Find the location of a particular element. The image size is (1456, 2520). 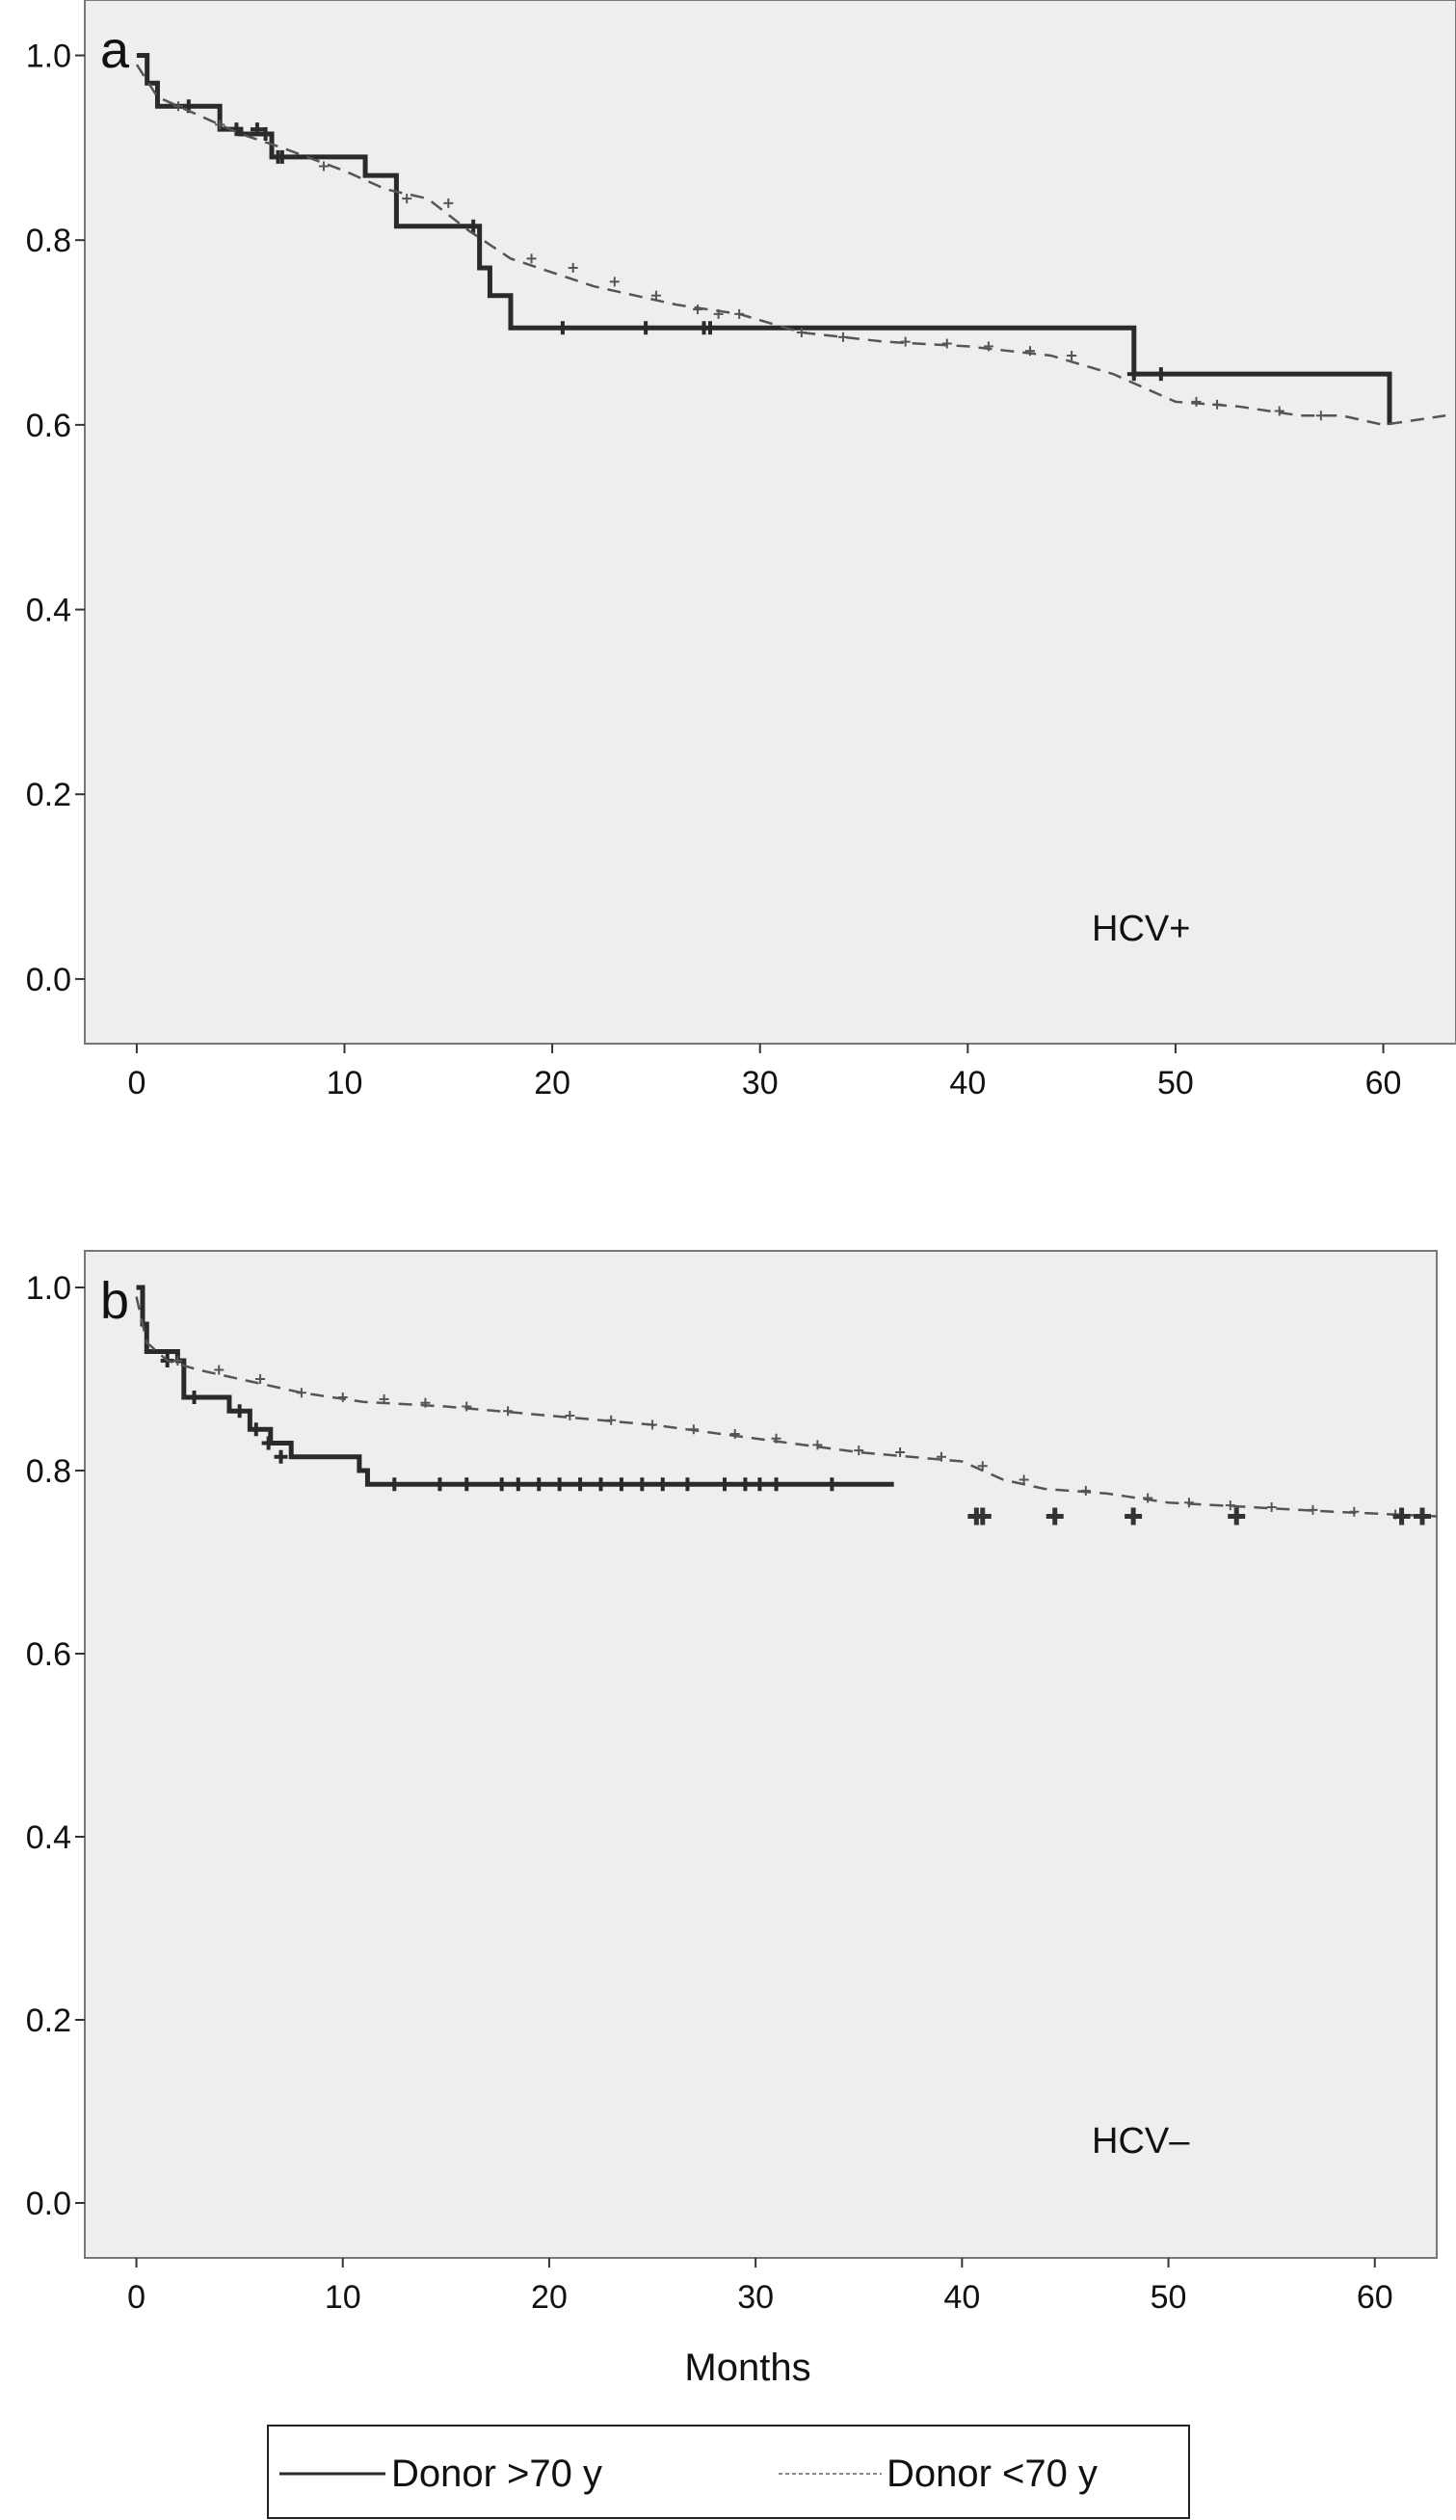

panel-b-x-tick-label: 60 is located at coordinates (1375, 2297).